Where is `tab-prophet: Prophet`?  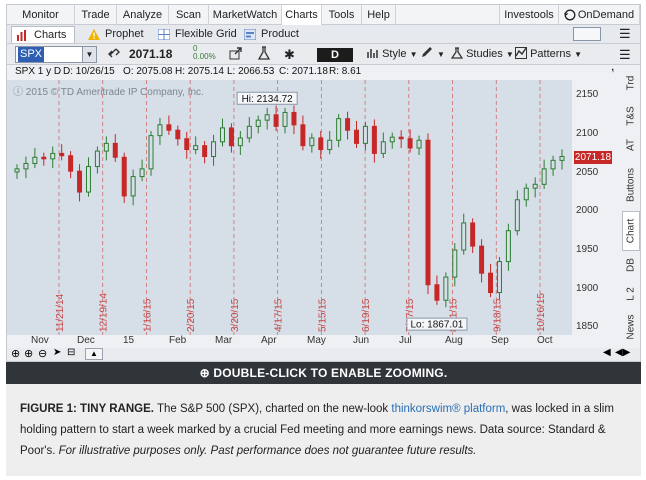 tab-prophet: Prophet is located at coordinates (118, 34).